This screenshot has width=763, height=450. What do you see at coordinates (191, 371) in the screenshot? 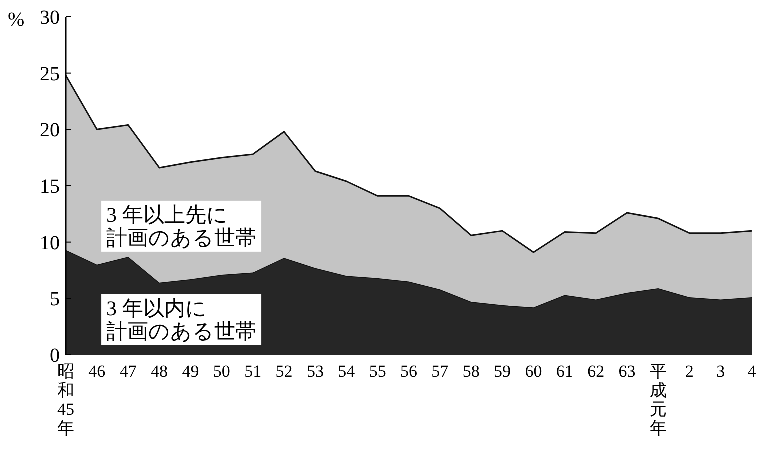
I see `x-tick-label: 49` at bounding box center [191, 371].